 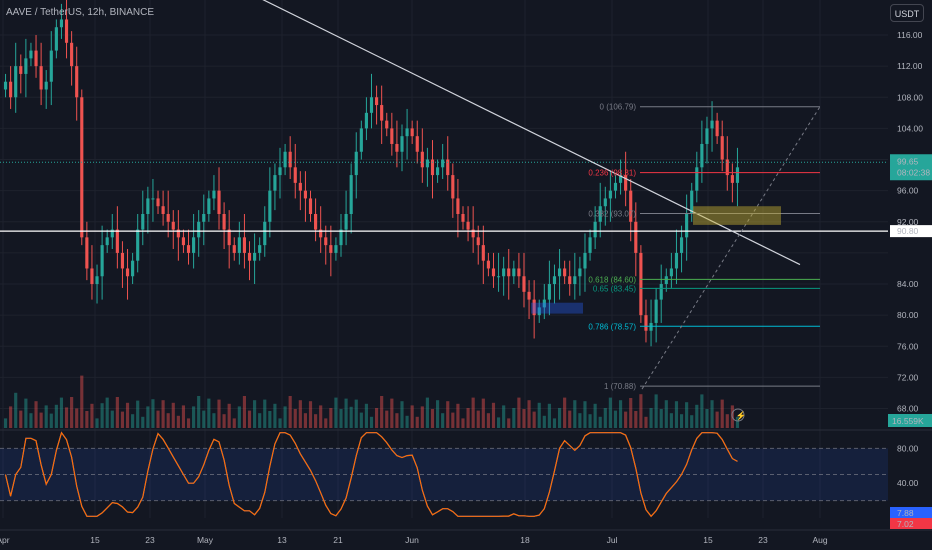 I want to click on time-axis-label: Jul, so click(x=612, y=540).